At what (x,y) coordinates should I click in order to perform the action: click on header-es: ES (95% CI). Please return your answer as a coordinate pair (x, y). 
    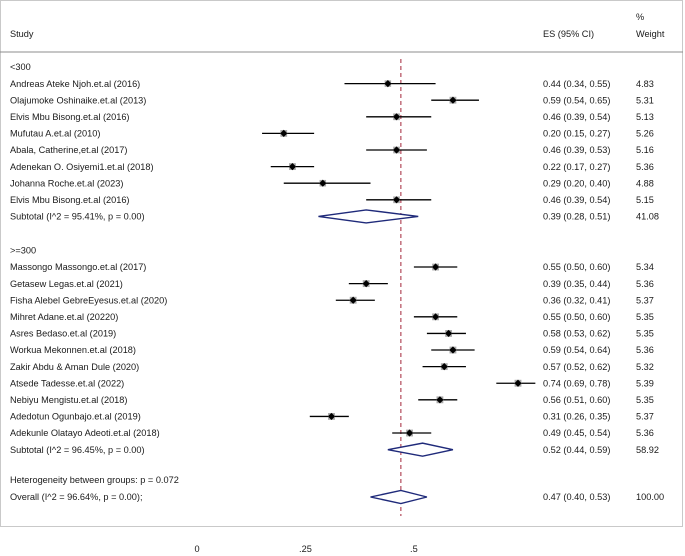
    Looking at the image, I should click on (568, 34).